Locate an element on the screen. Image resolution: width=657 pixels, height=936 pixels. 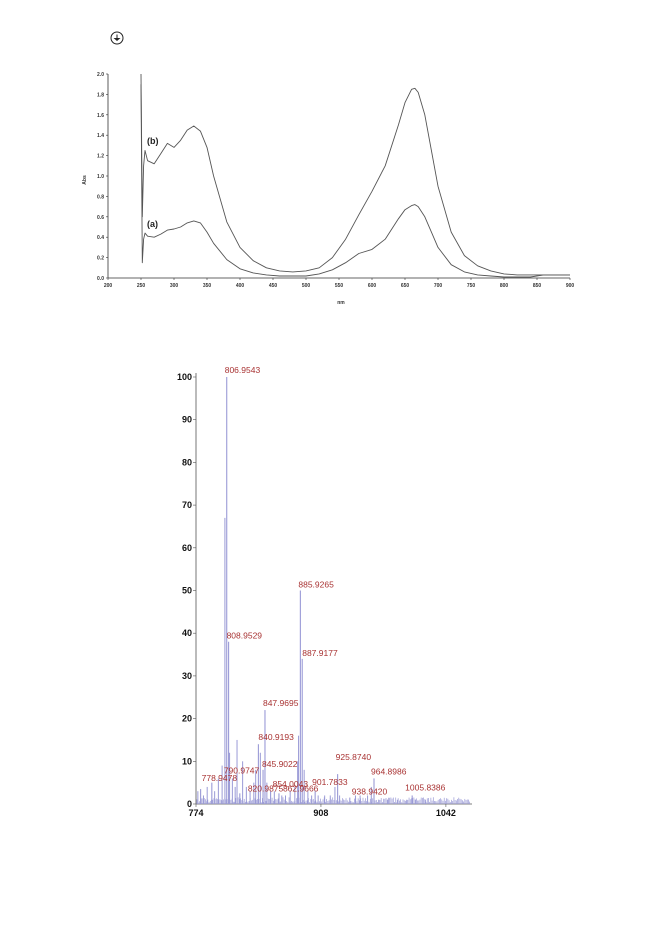
uv-x-tick-label: 350 is located at coordinates (207, 286).